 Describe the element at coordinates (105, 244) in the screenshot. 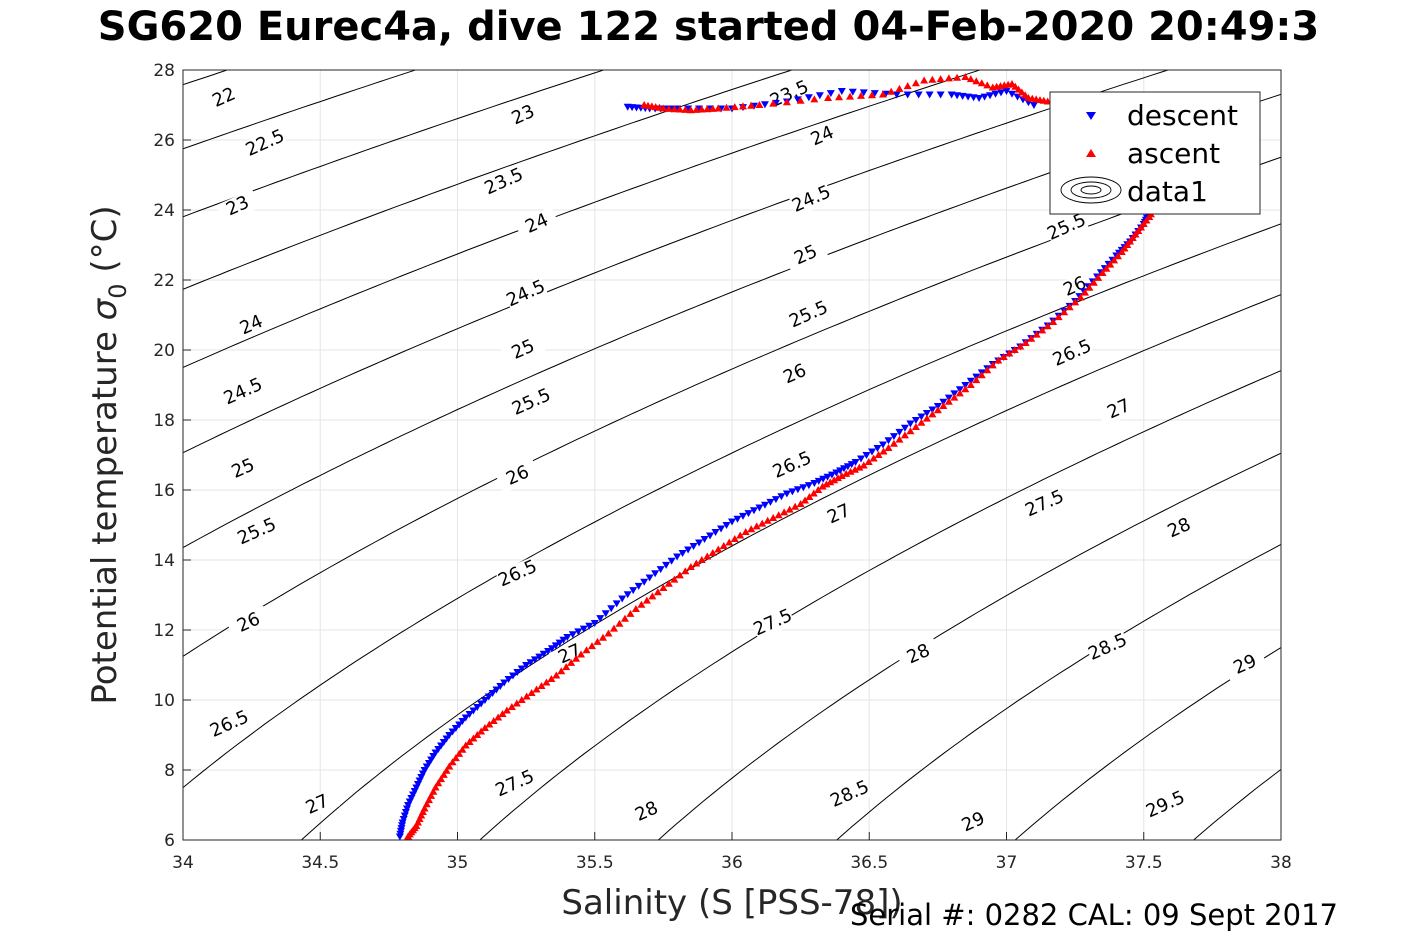

I see `y-axis-label-unit: (°C)` at that location.